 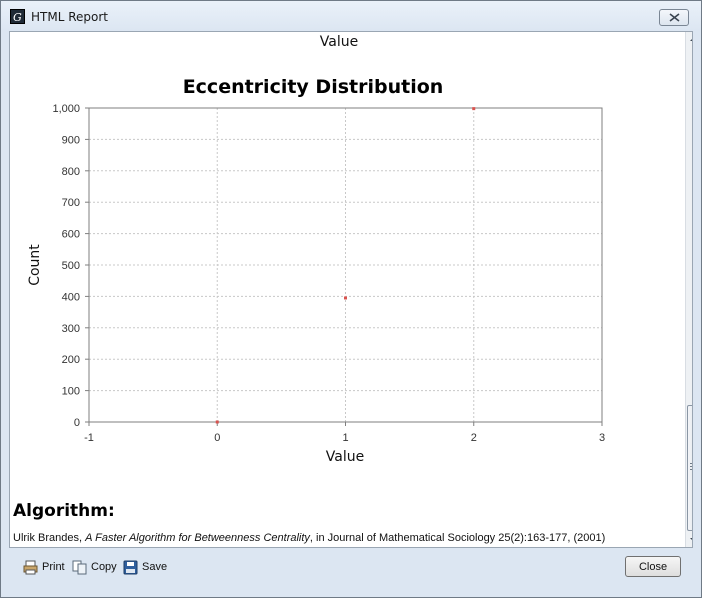 What do you see at coordinates (71, 172) in the screenshot?
I see `y-tick-label: 800` at bounding box center [71, 172].